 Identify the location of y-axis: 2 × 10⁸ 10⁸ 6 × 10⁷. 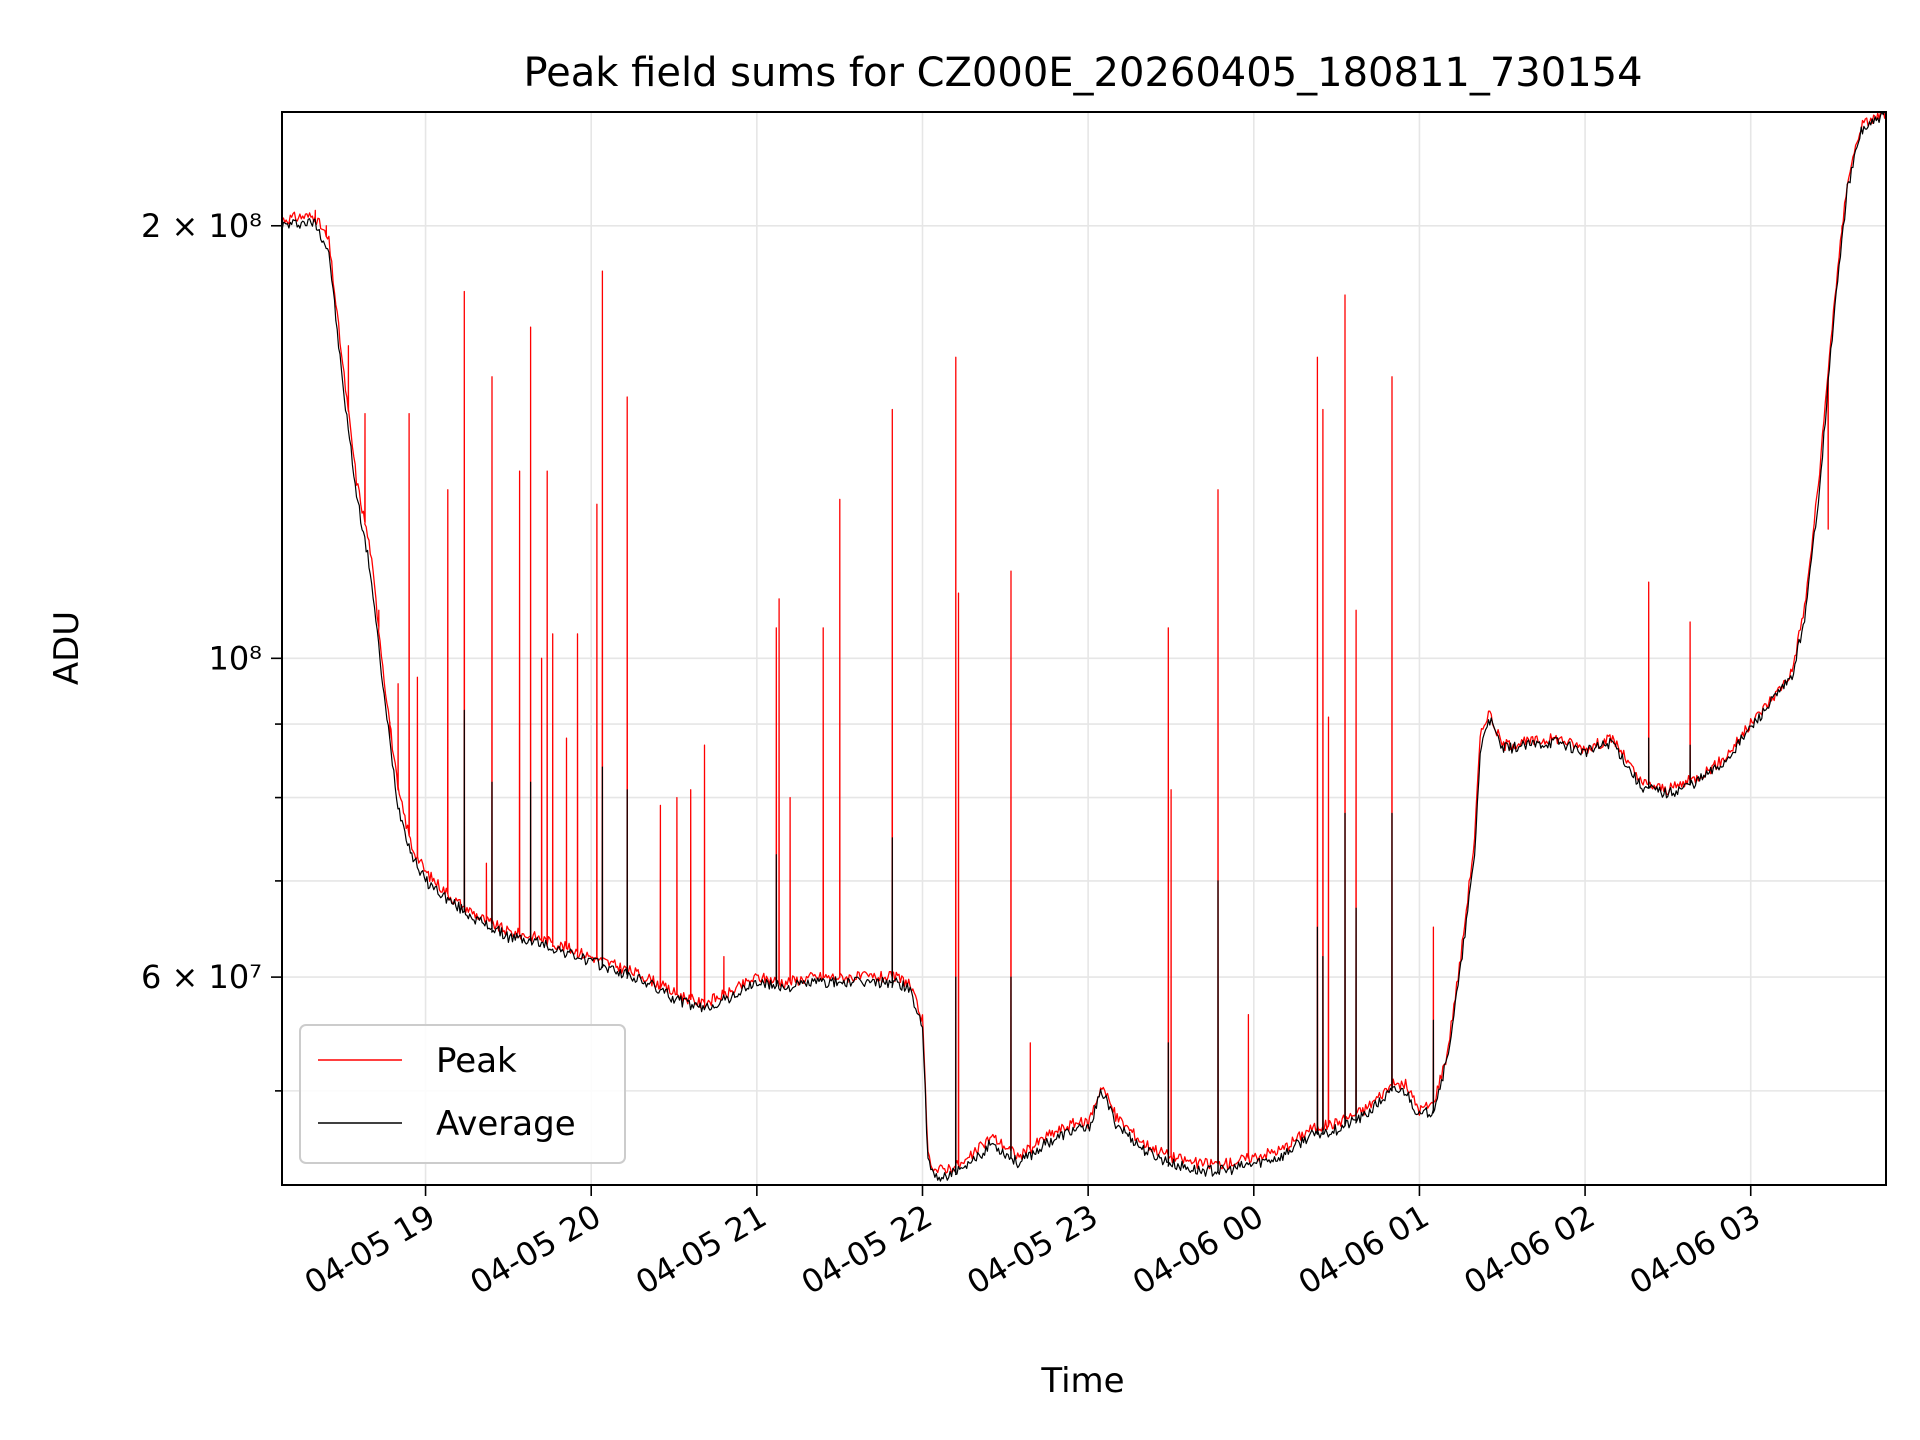
(211, 649).